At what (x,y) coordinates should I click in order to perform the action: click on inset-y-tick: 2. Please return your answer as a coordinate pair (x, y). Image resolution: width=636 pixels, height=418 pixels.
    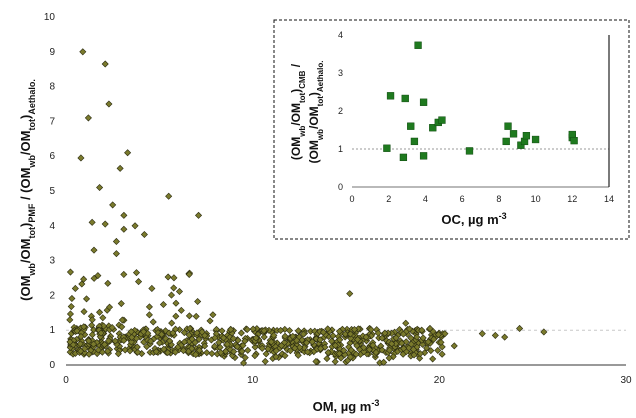
    Looking at the image, I should click on (340, 111).